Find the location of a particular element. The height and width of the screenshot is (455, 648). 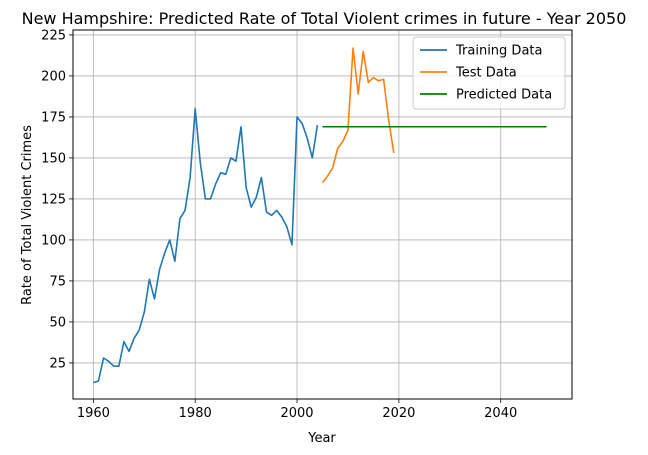

y-tick-label: 175 is located at coordinates (53, 117).